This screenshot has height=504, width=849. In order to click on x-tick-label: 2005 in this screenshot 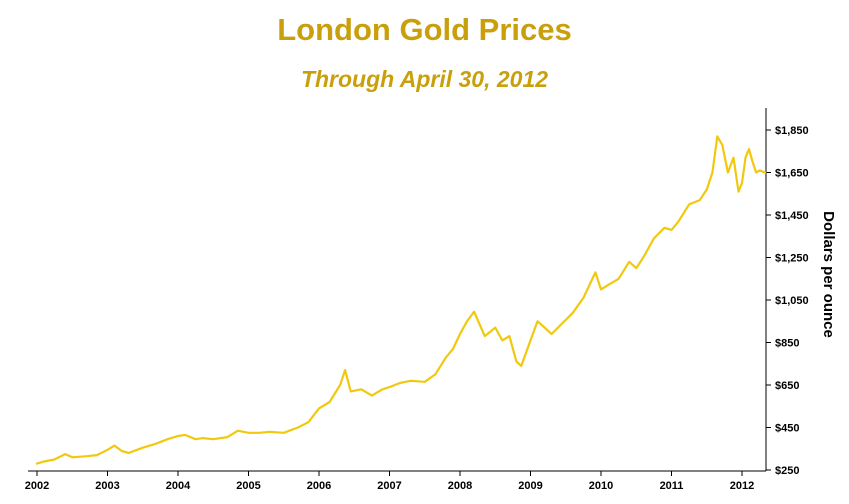, I will do `click(248, 486)`.